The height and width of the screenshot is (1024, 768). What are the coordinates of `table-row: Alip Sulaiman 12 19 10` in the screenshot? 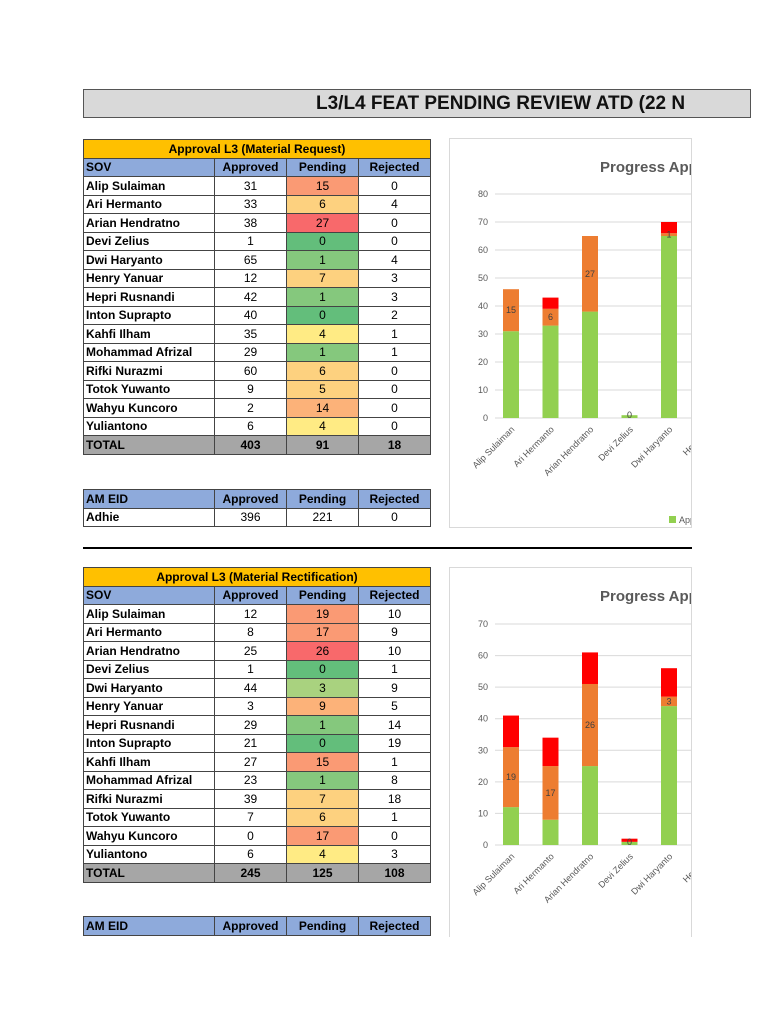 It's located at (257, 614).